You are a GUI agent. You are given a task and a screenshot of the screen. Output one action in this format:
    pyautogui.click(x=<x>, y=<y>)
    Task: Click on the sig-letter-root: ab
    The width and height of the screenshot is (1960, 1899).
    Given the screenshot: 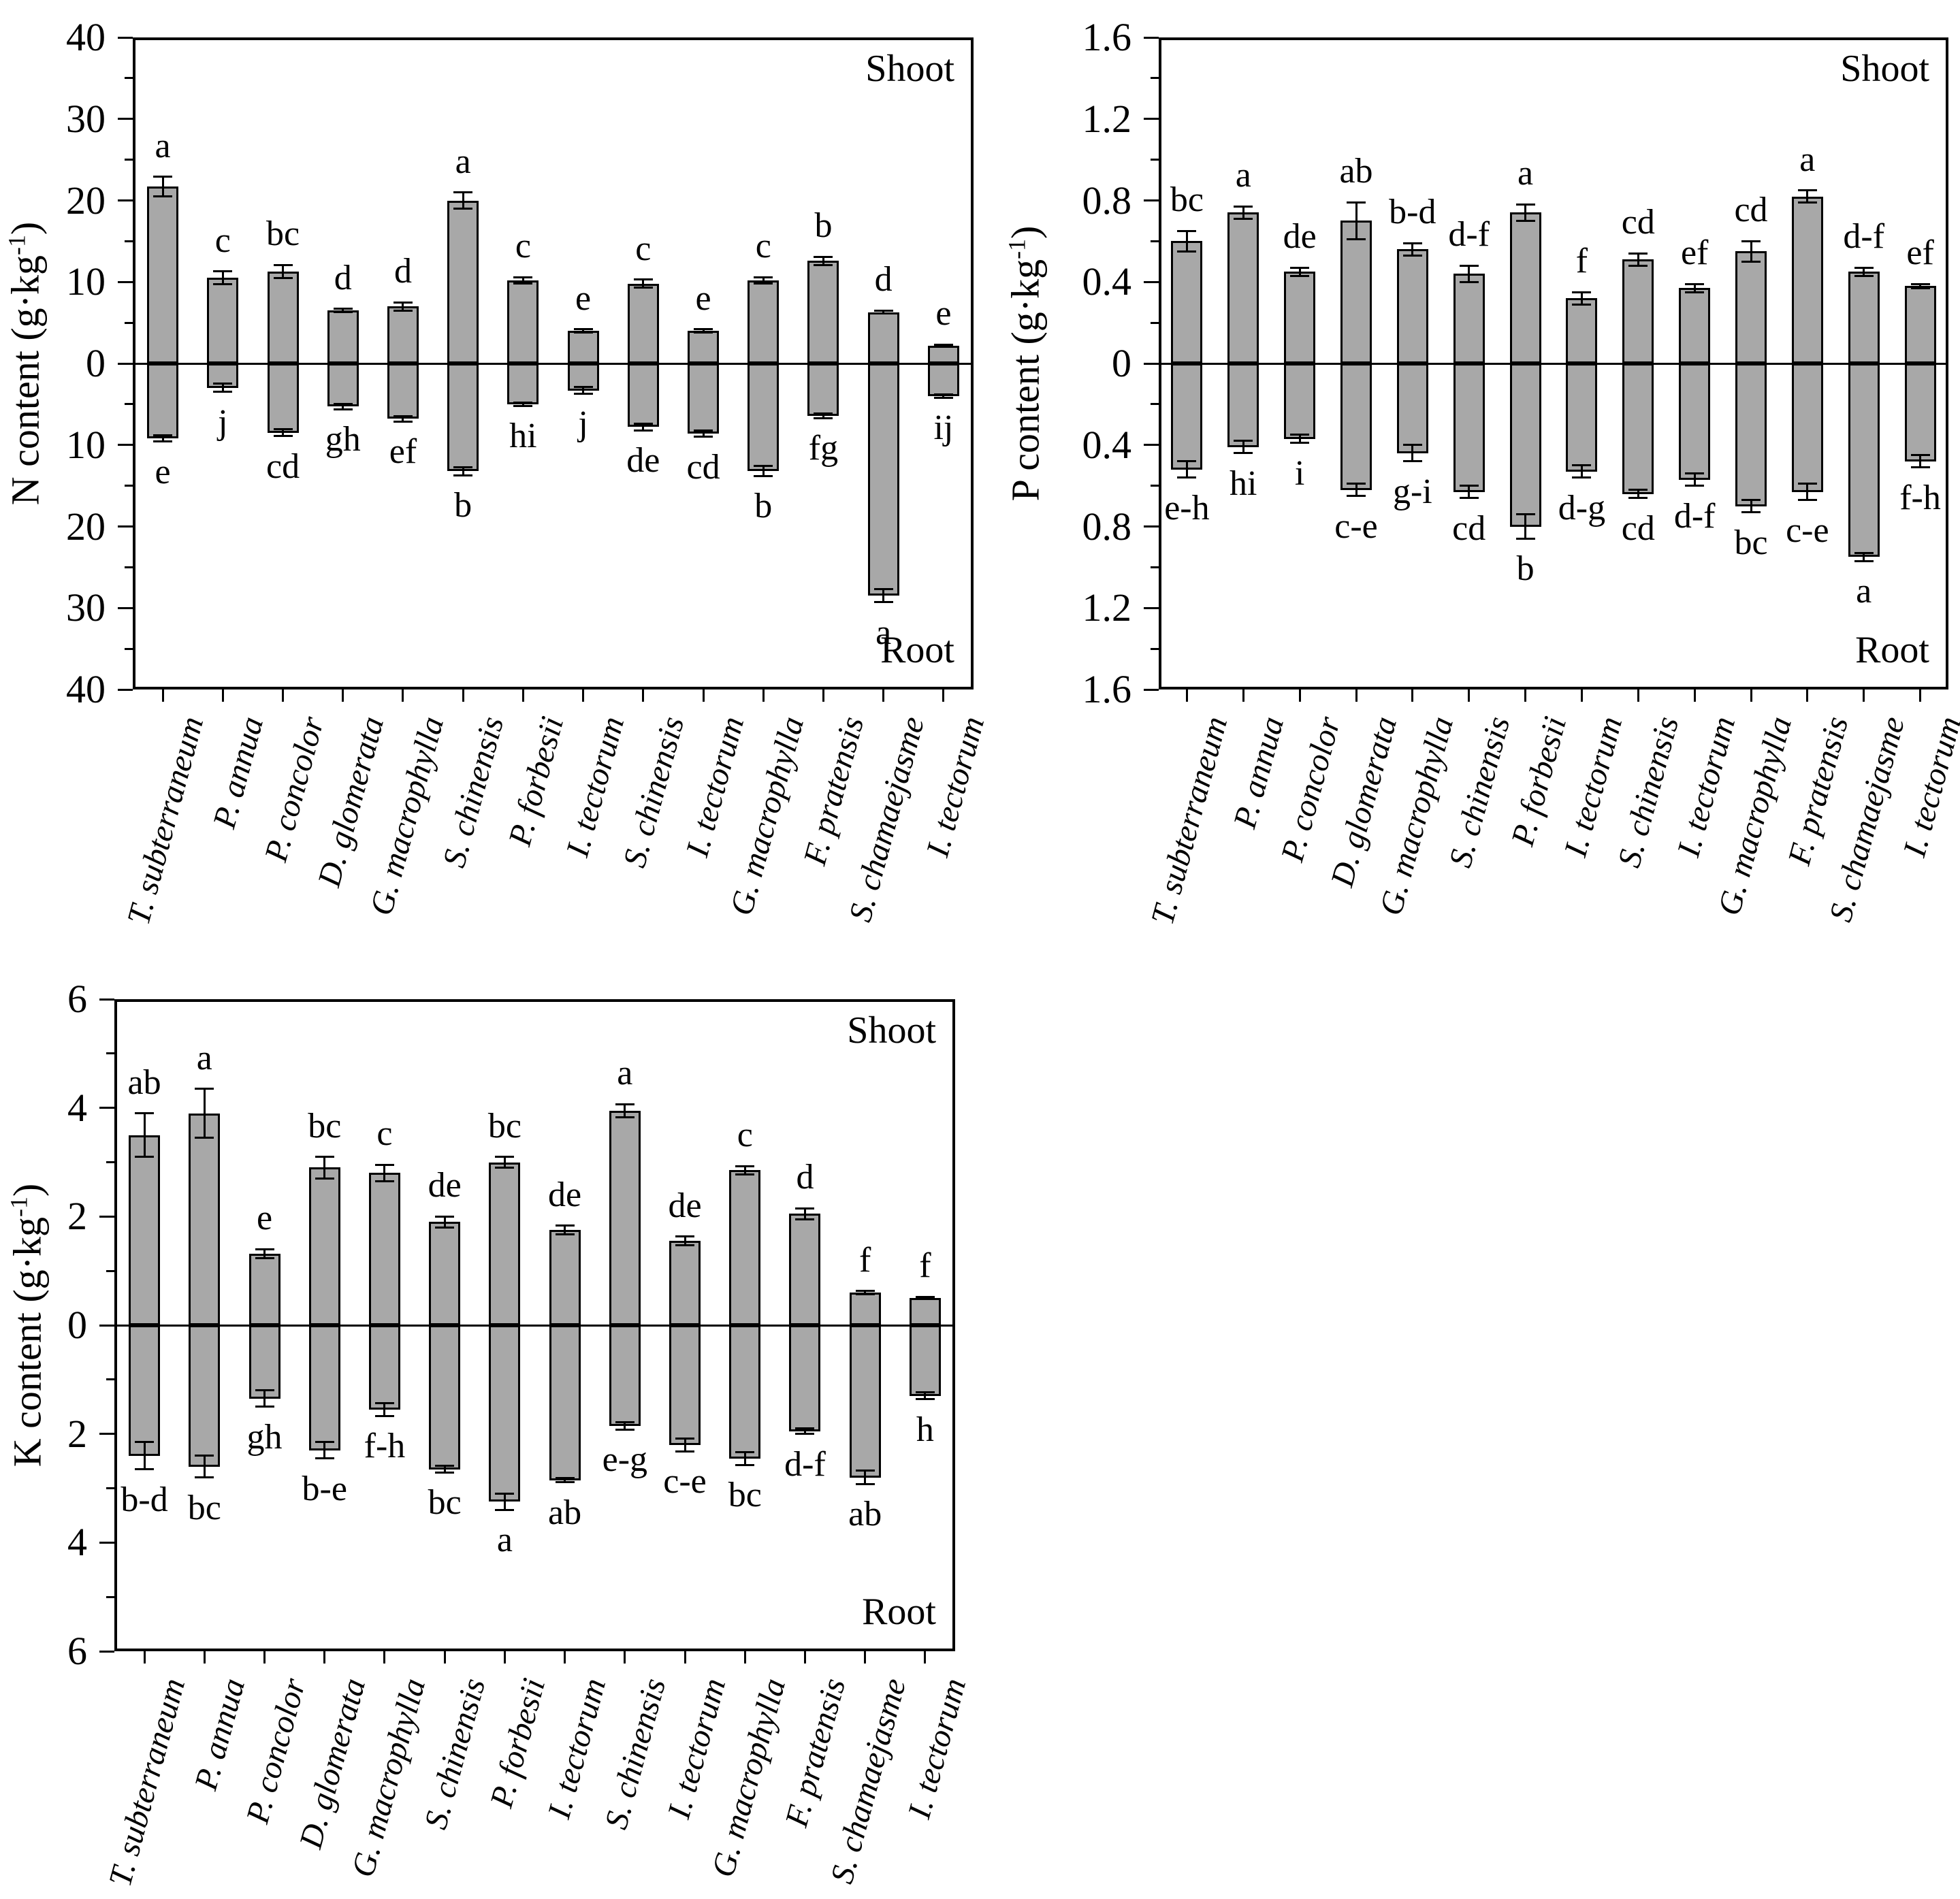 What is the action you would take?
    pyautogui.click(x=565, y=1512)
    